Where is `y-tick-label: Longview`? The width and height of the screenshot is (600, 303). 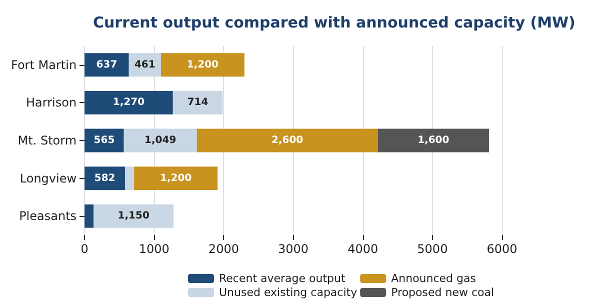
y-tick-label: Longview is located at coordinates (48, 178).